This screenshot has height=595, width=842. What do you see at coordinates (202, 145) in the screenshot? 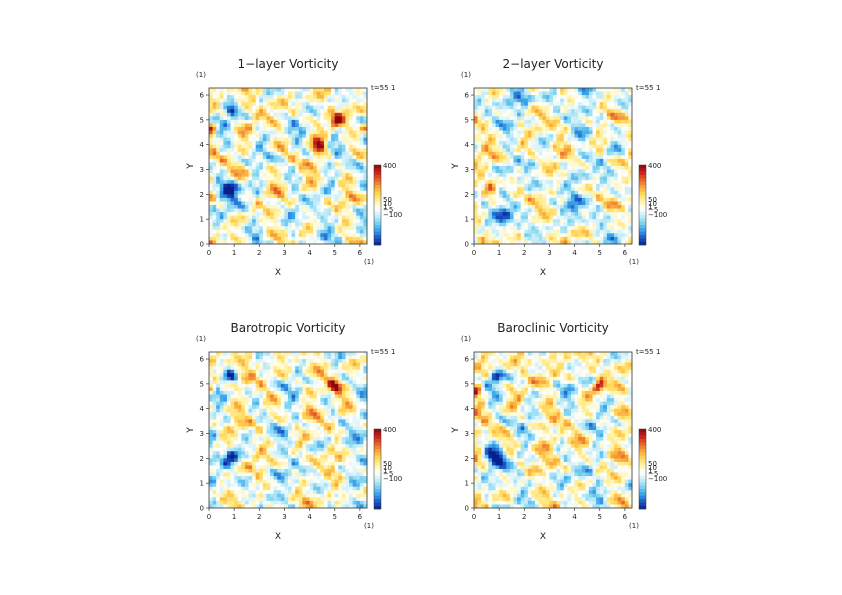
I see `y-tick-label: 4` at bounding box center [202, 145].